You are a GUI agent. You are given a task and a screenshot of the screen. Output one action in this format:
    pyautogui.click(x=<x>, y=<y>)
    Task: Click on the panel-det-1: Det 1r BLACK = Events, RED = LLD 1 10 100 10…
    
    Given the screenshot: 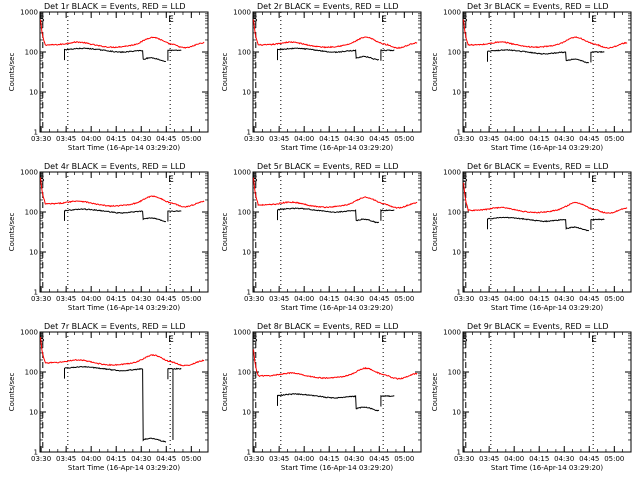 What is the action you would take?
    pyautogui.click(x=108, y=77)
    